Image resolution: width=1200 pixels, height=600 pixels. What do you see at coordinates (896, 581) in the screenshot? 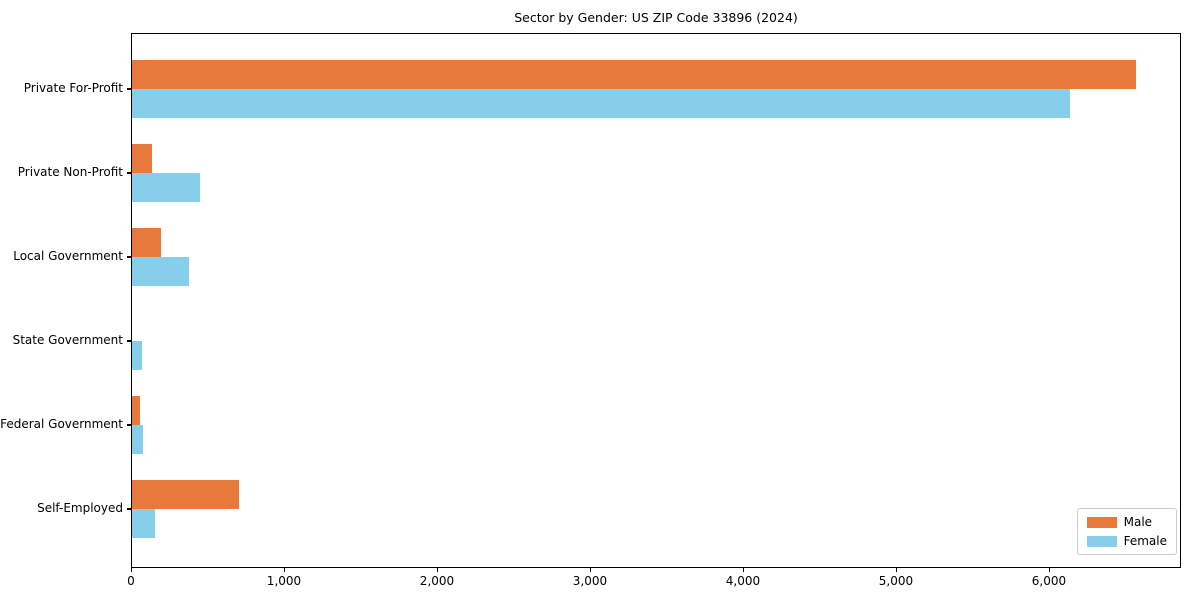
I see `x-tick-label-5: 5,000` at bounding box center [896, 581].